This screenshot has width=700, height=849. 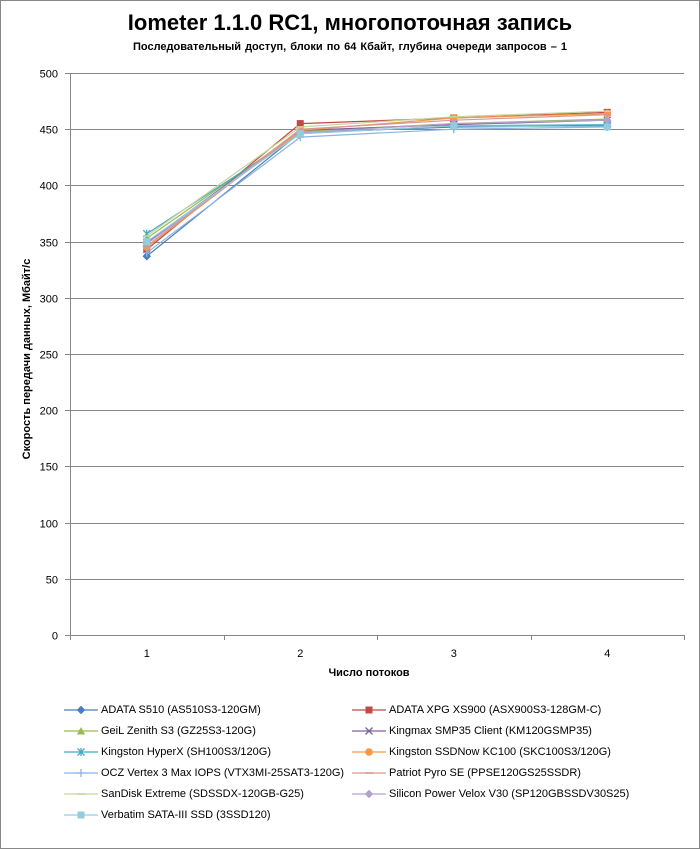 I want to click on x-tick-label: 2, so click(x=300, y=654).